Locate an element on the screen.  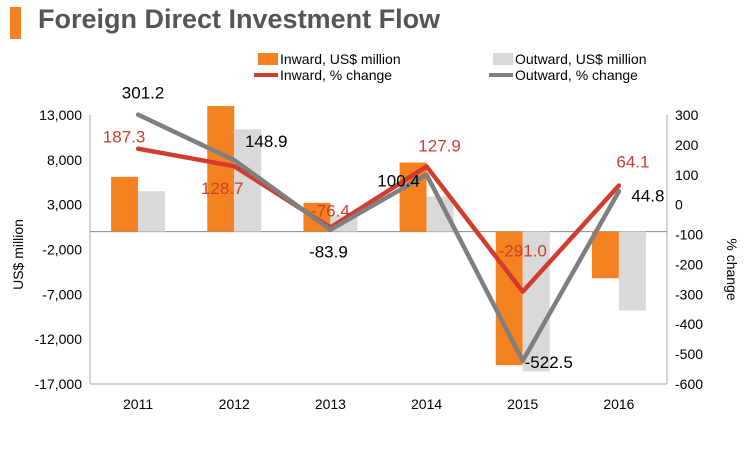
inward-pct-label: 127.9 is located at coordinates (439, 145).